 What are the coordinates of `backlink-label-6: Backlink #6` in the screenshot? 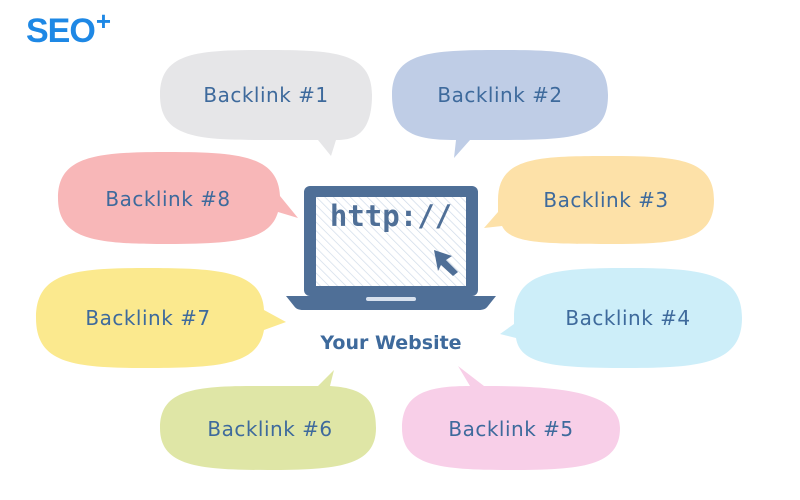 It's located at (269, 429).